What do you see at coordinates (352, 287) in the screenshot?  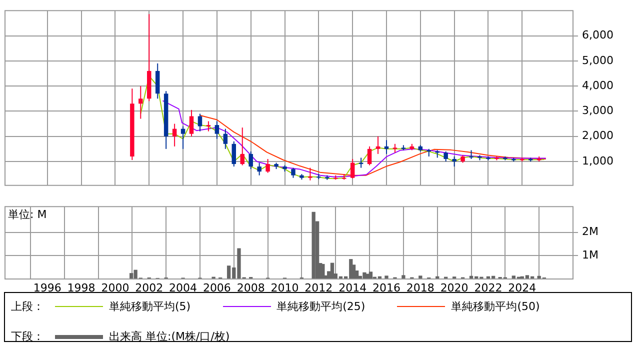 I see `x-tick-label: 2014` at bounding box center [352, 287].